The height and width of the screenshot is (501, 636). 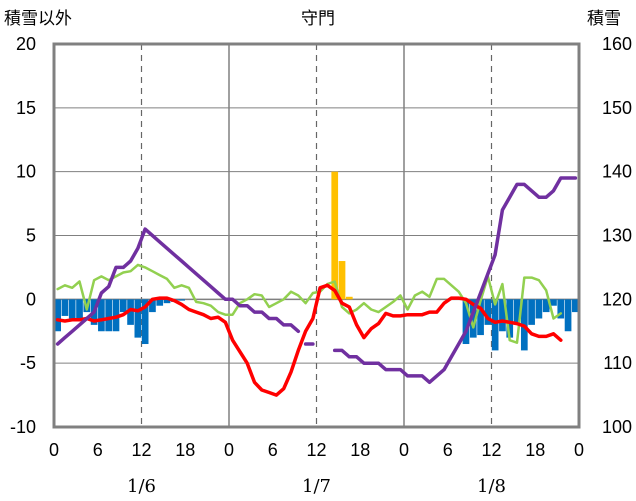 I want to click on right-tick-label: 110, so click(x=617, y=363).